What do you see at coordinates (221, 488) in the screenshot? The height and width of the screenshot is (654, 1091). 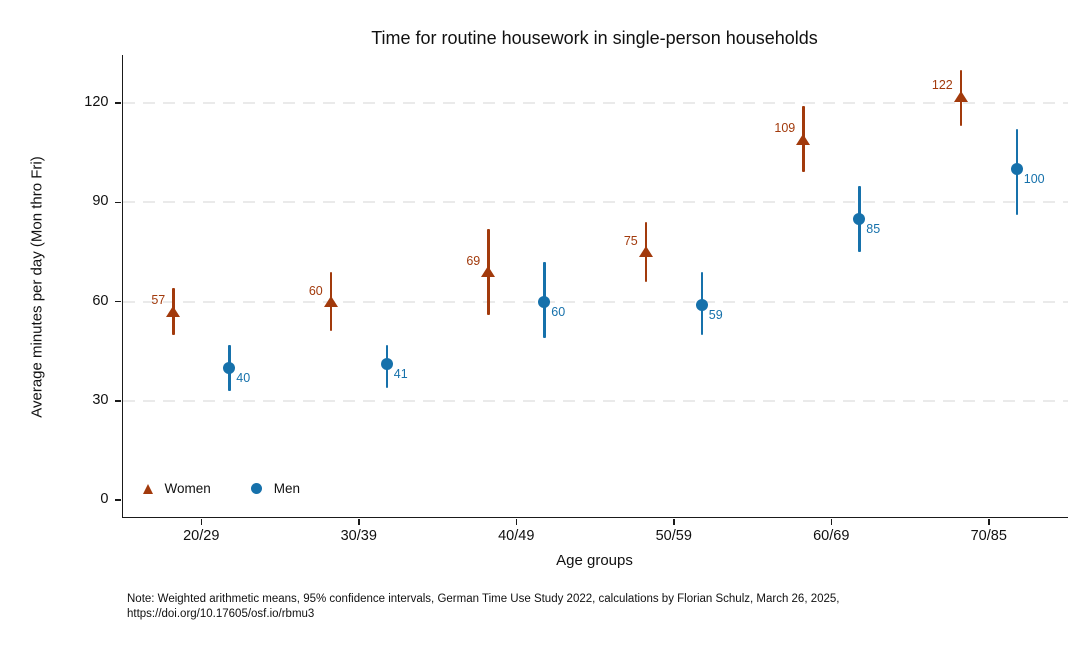 I see `legend: Women Men` at bounding box center [221, 488].